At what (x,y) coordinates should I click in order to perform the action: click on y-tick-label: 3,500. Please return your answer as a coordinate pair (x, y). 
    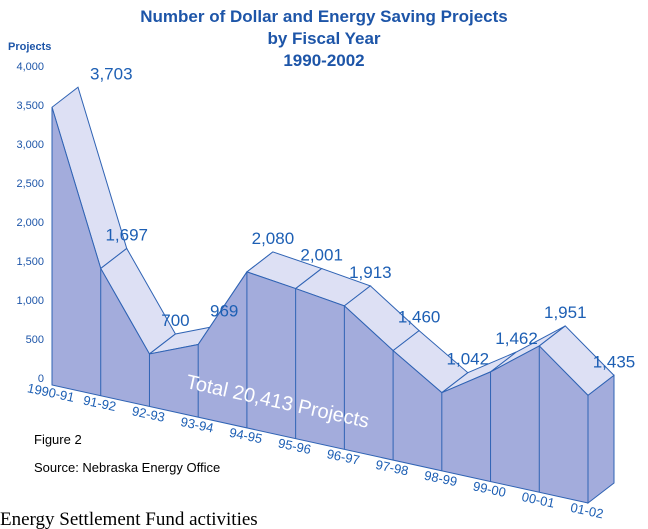
    Looking at the image, I should click on (30, 106).